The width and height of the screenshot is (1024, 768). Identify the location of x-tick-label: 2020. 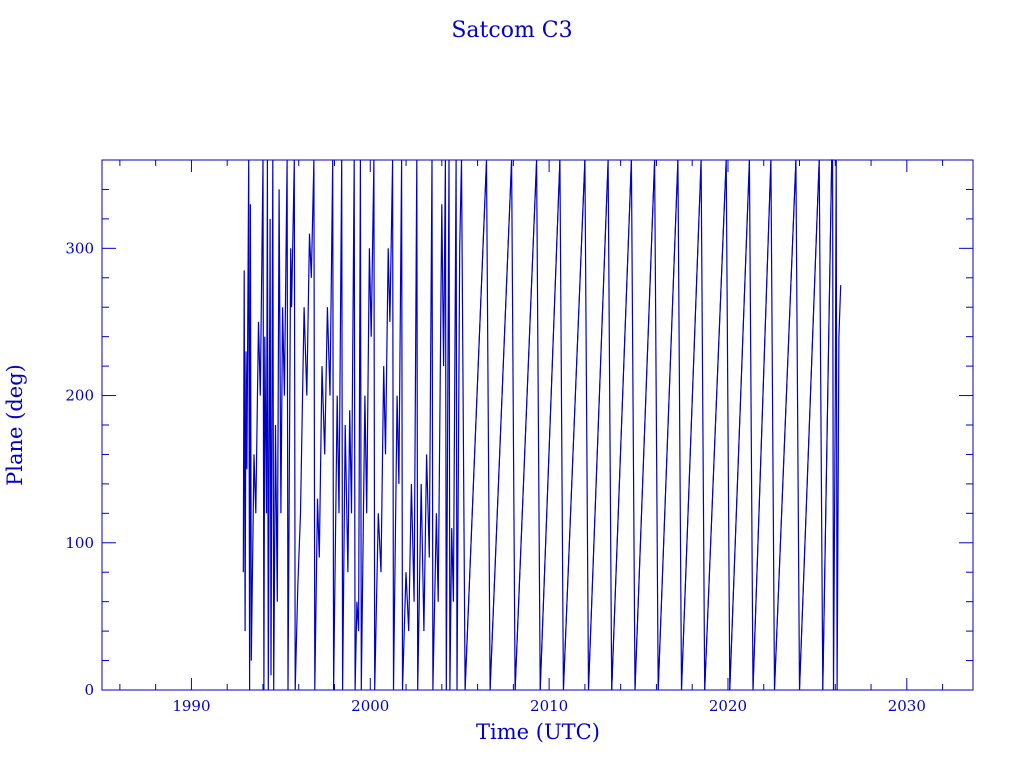
(728, 706).